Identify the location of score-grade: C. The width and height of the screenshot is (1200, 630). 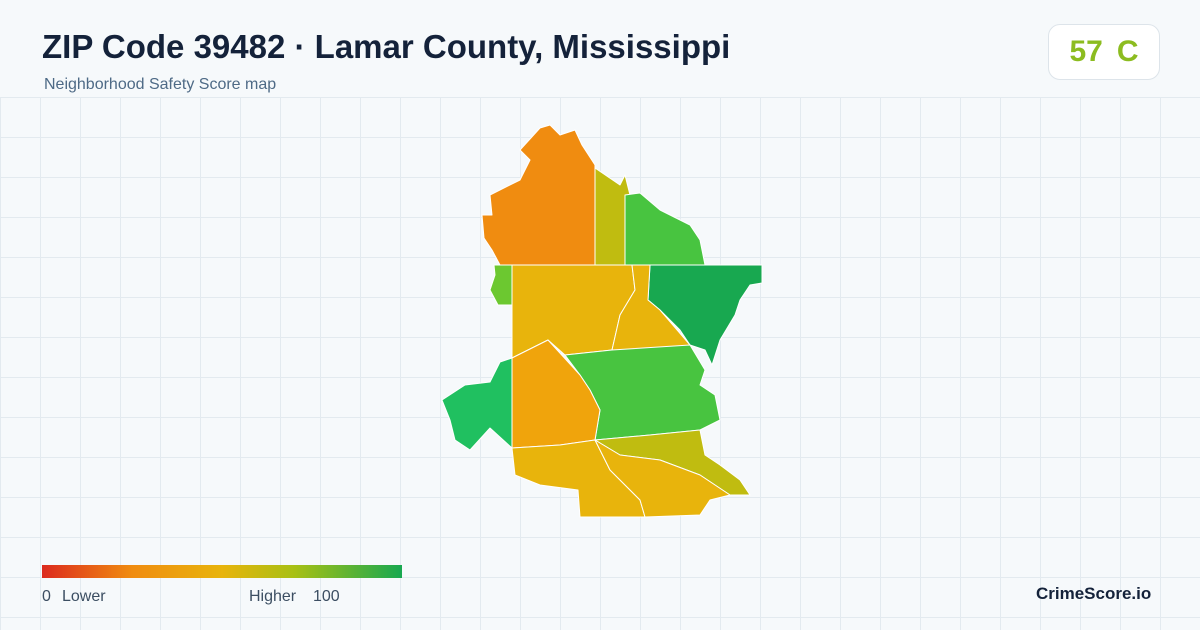
(1127, 51).